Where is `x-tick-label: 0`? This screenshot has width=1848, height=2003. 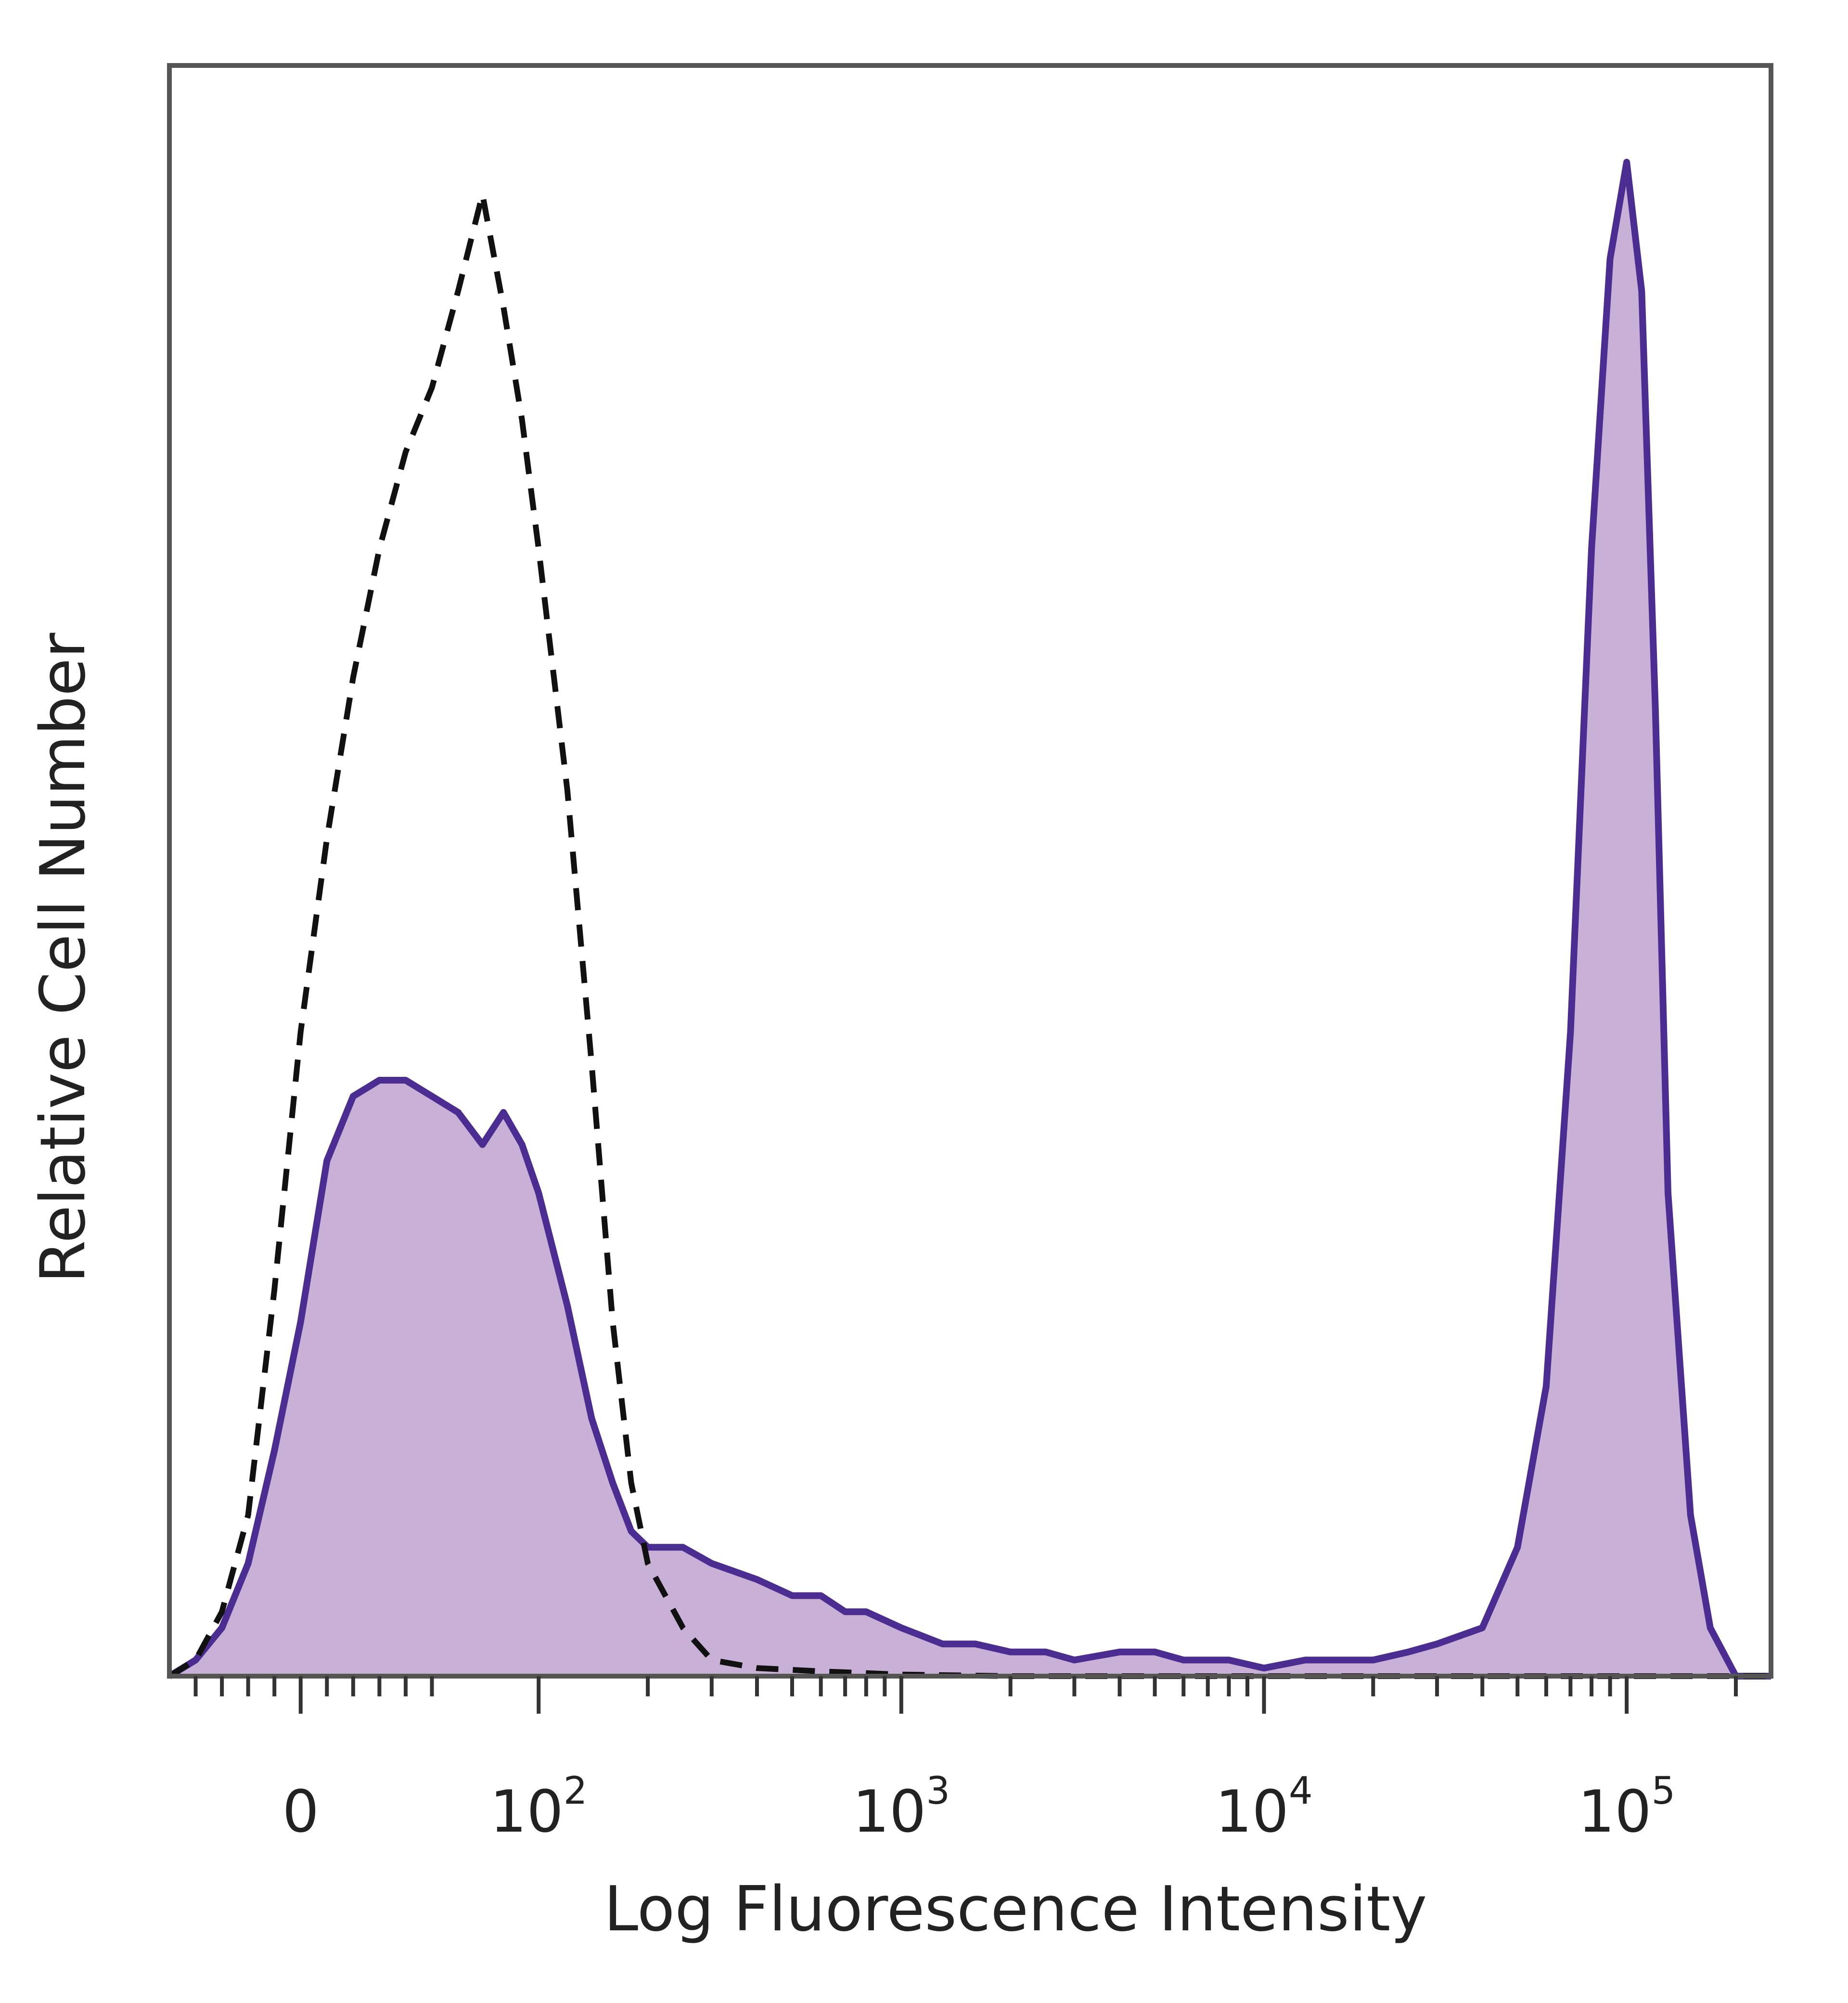 x-tick-label: 0 is located at coordinates (300, 1812).